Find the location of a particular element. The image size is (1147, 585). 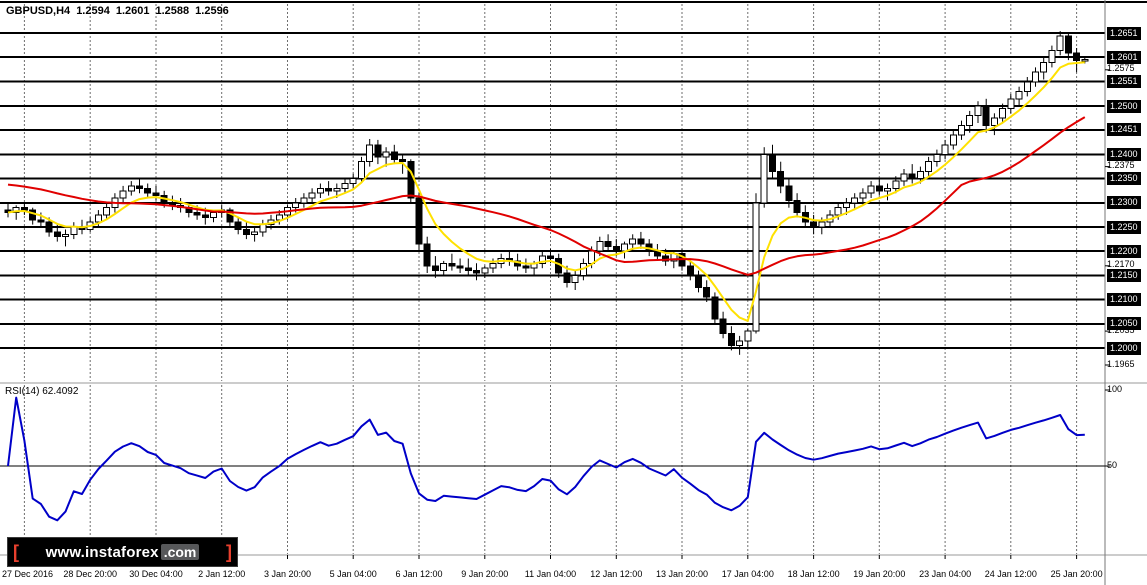

price-level-label: 1.2400 is located at coordinates (1124, 154).